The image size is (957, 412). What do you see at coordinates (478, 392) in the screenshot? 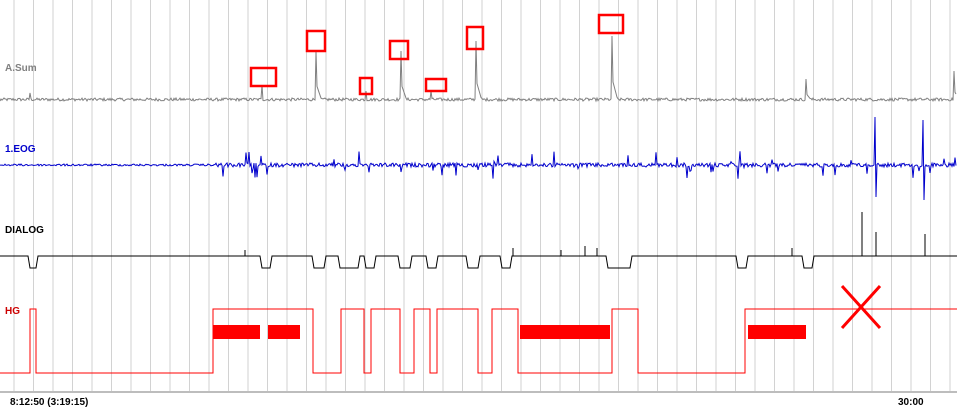
I see `time-scrollbar` at bounding box center [478, 392].